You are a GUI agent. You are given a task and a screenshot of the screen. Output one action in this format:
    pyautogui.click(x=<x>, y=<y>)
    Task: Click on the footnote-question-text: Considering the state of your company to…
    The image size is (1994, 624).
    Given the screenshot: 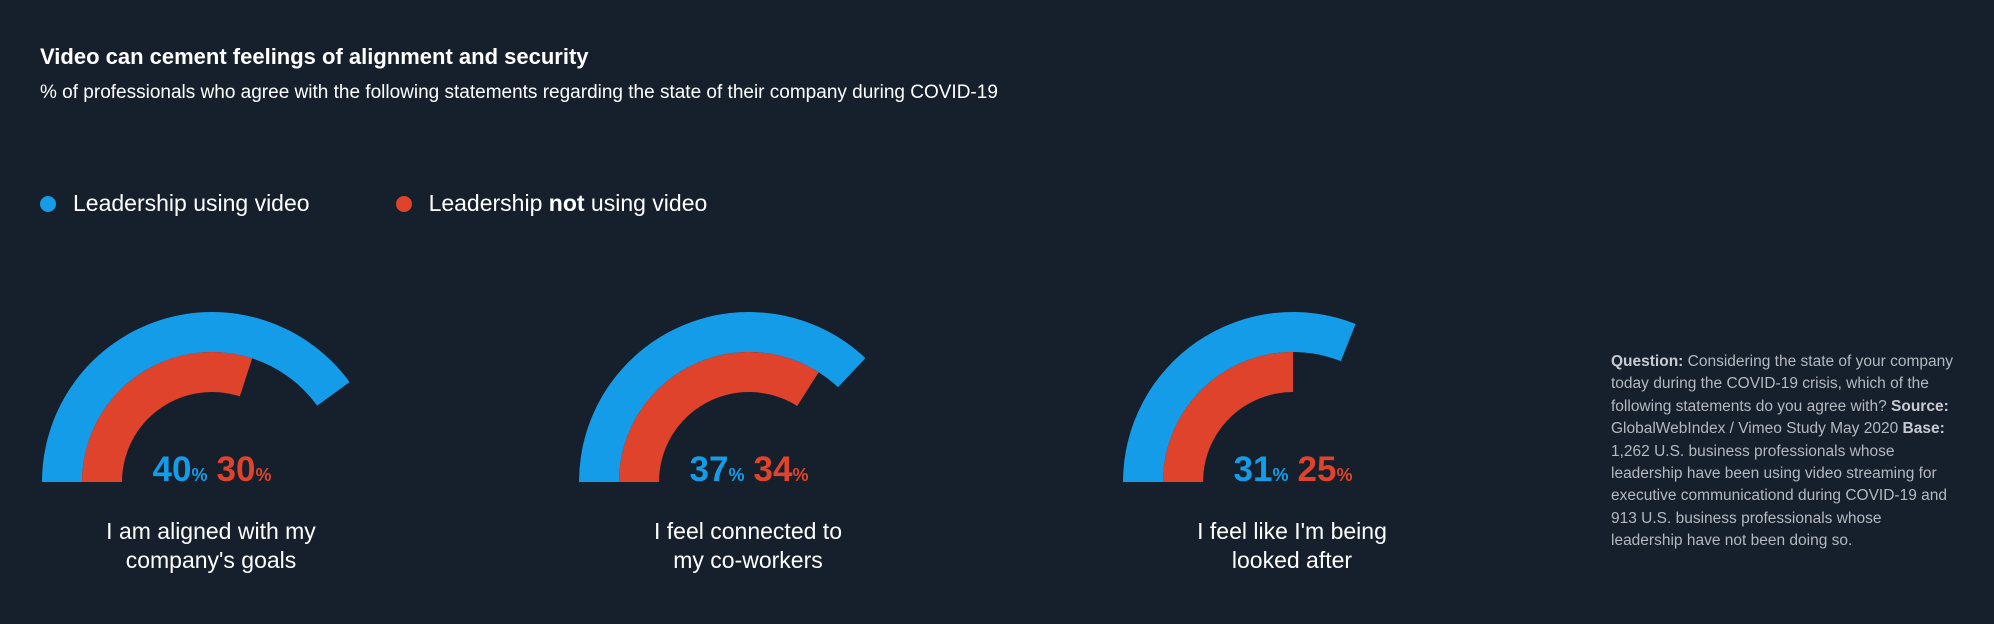 What is the action you would take?
    pyautogui.click(x=1782, y=384)
    